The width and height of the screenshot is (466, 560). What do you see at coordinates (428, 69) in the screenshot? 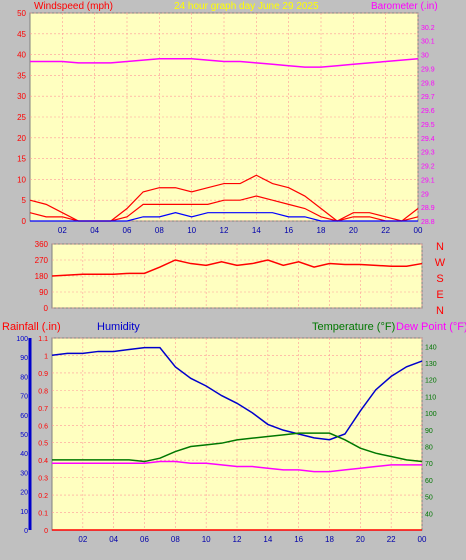
I see `barometer-tick-label: 29.9` at bounding box center [428, 69].